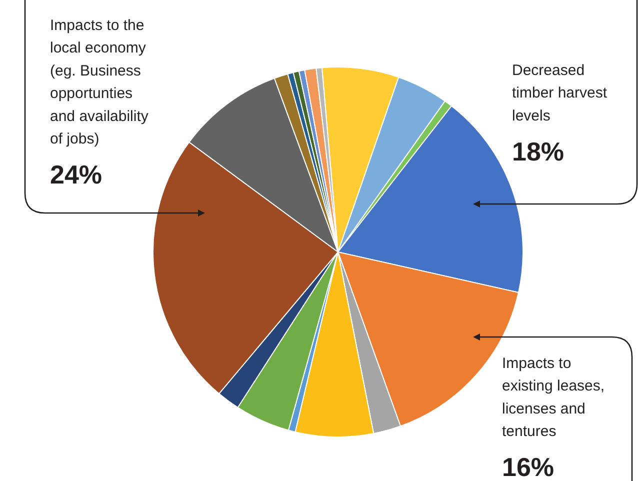 The height and width of the screenshot is (481, 638). Describe the element at coordinates (560, 93) in the screenshot. I see `slice-label: Decreased timber harvest levels` at that location.